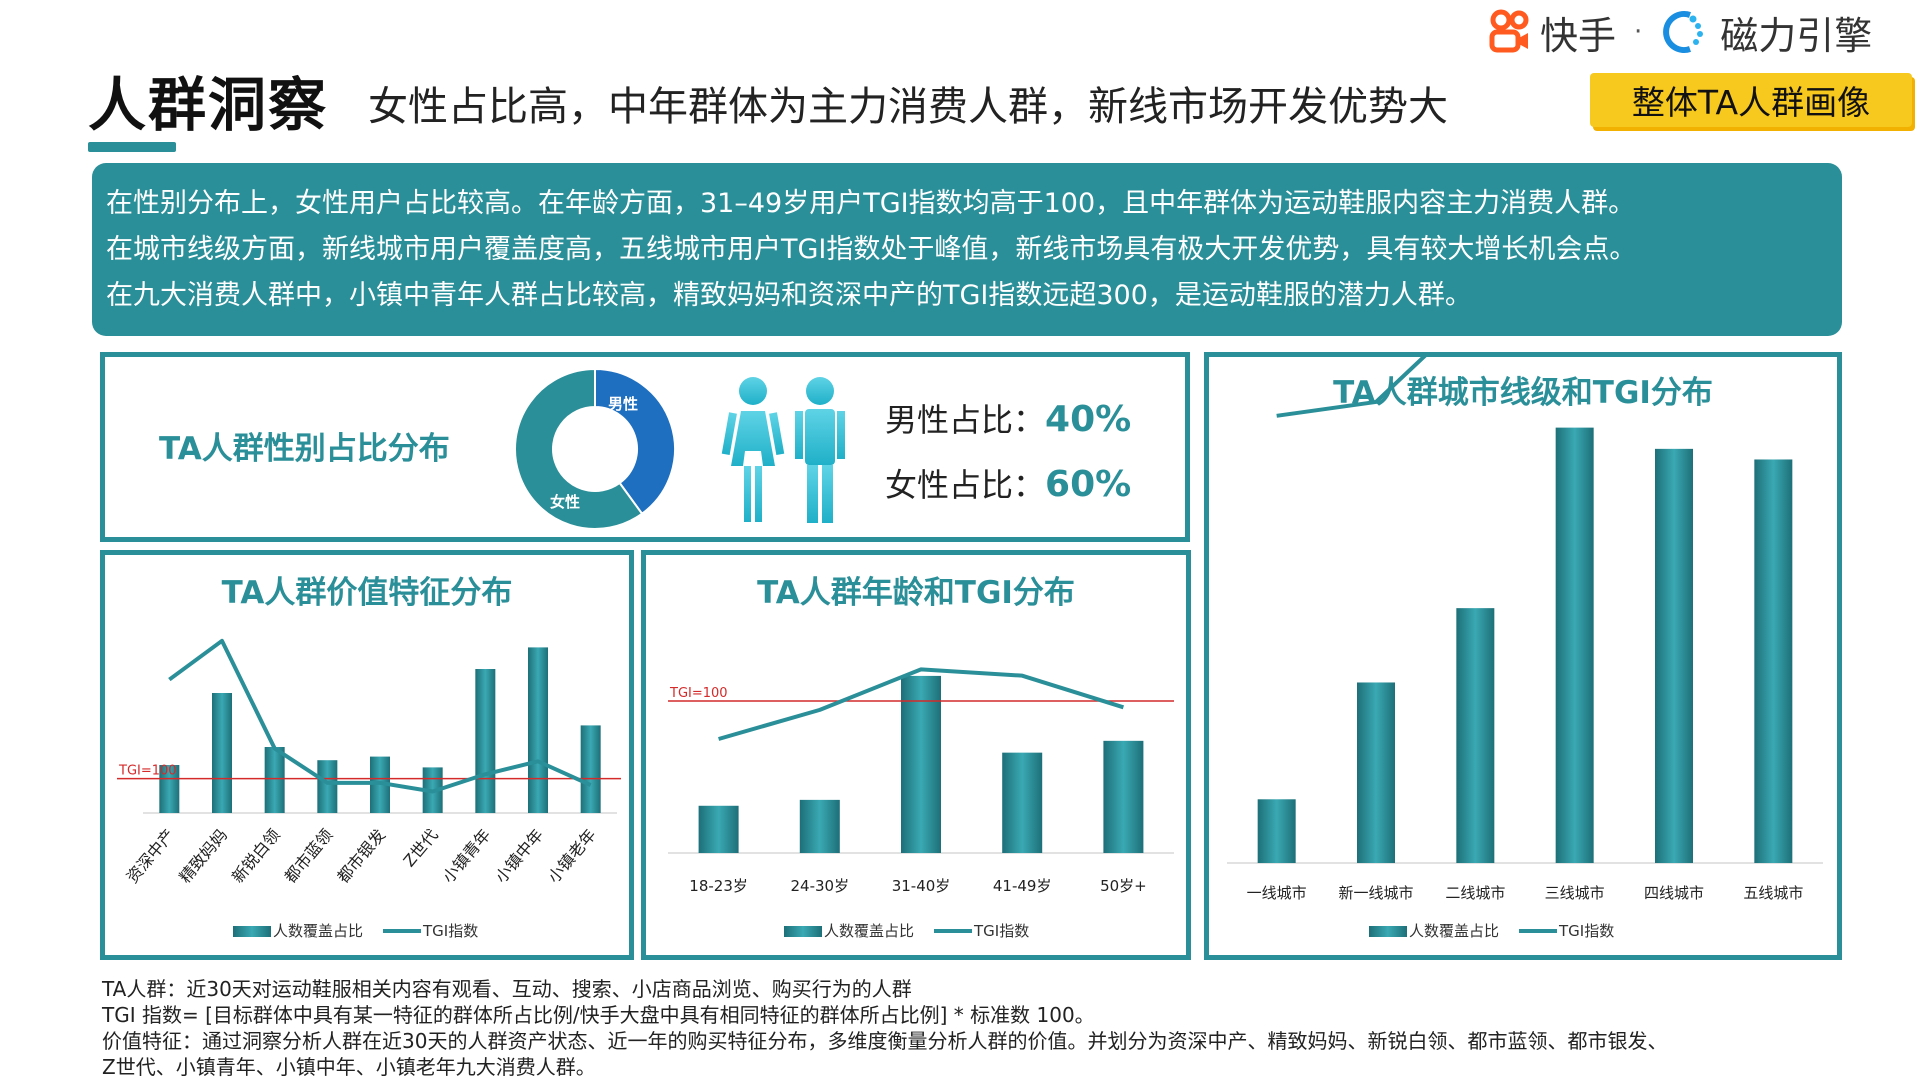 The width and height of the screenshot is (1920, 1080). What do you see at coordinates (538, 730) in the screenshot?
I see `bar-小镇中年` at bounding box center [538, 730].